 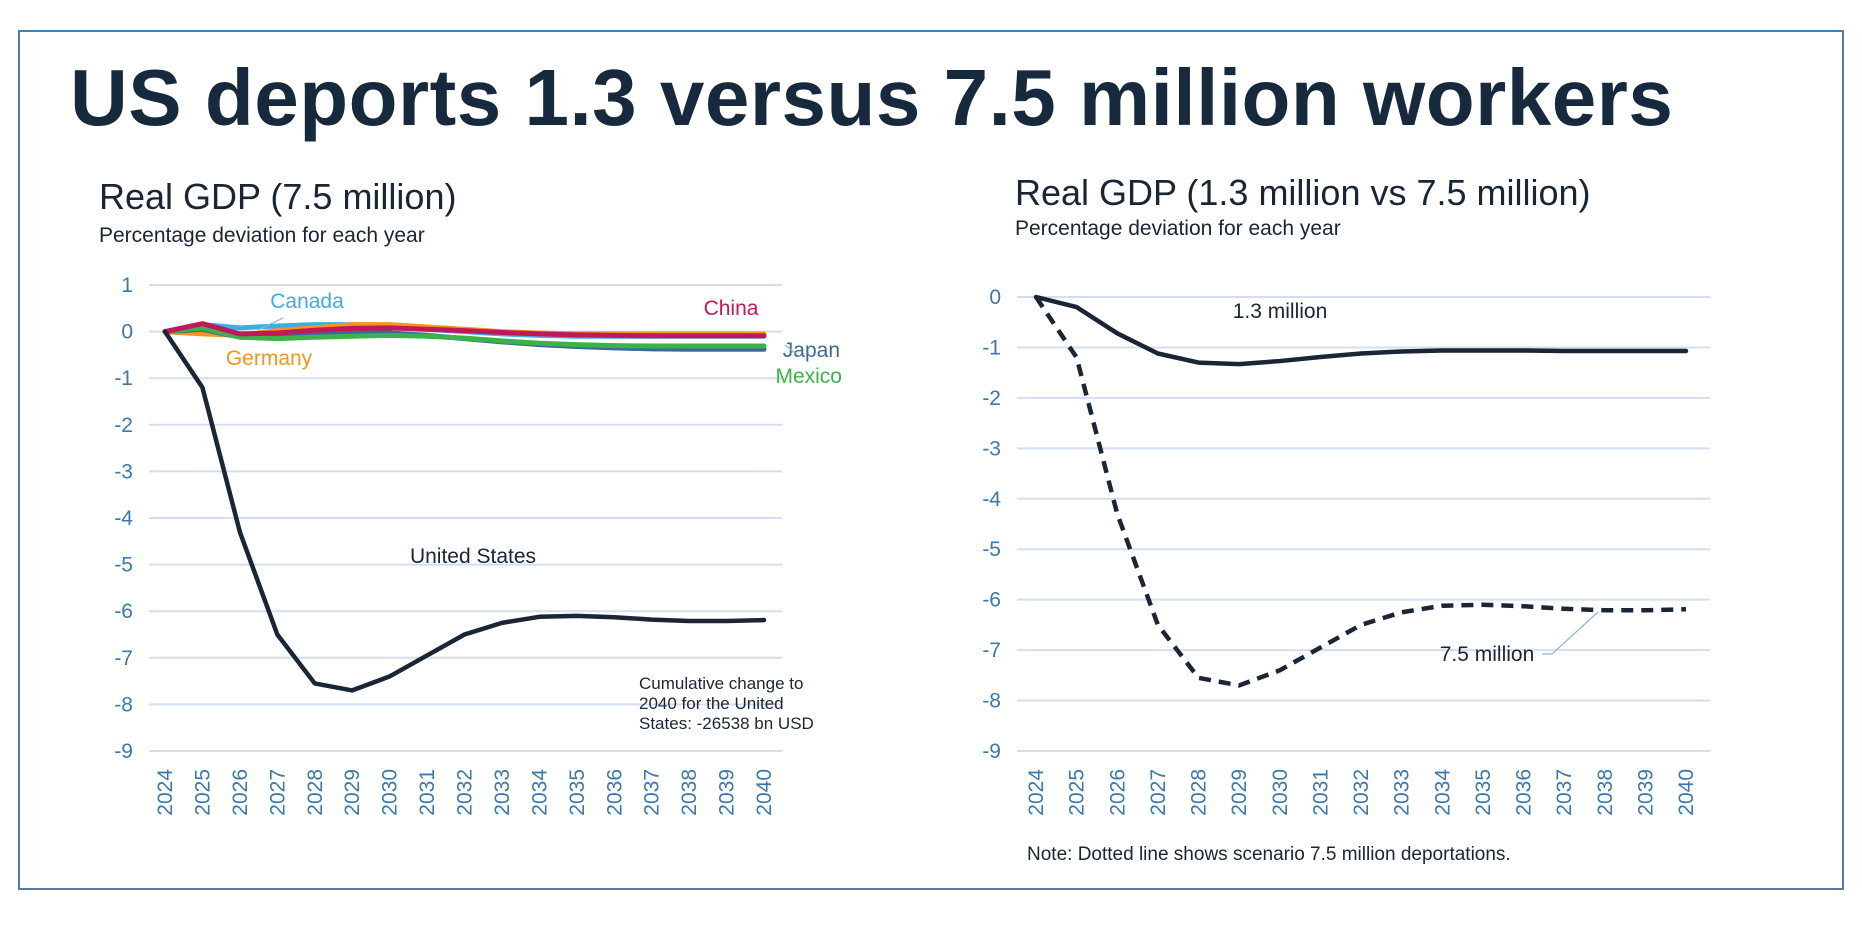 I want to click on series-label-7-5-million: 7.5 million, so click(x=1487, y=654).